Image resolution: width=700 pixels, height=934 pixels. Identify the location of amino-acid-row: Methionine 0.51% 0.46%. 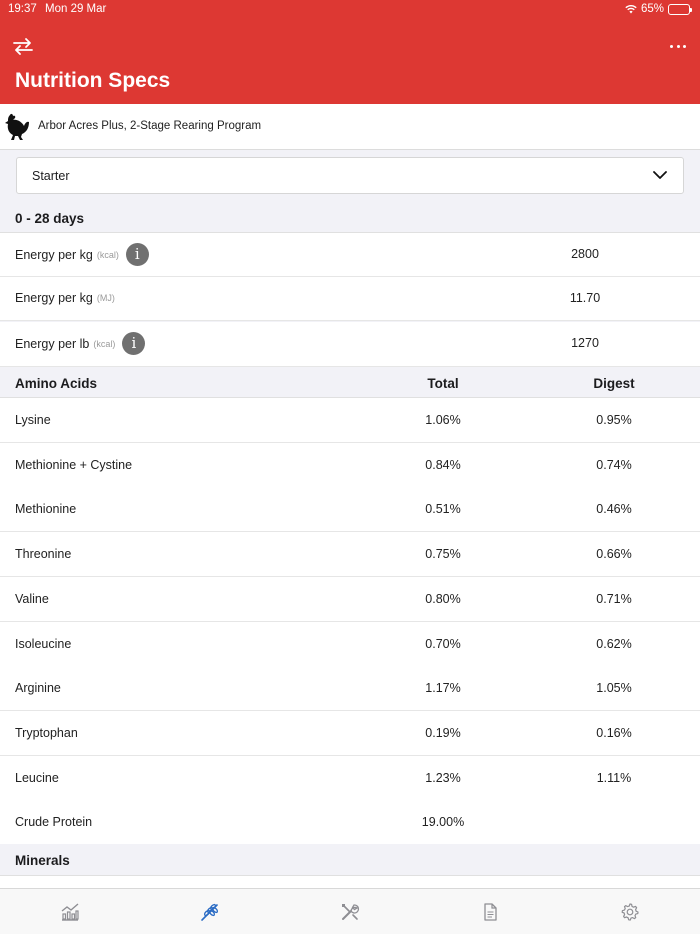
(350, 510).